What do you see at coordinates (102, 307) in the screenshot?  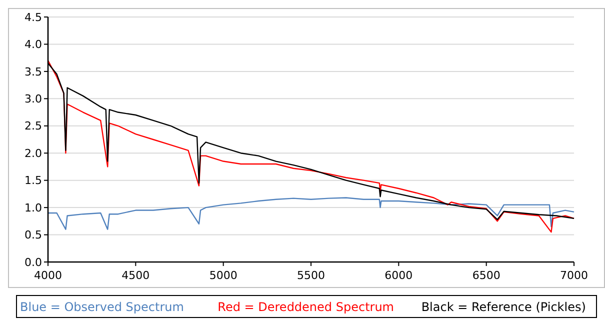 I see `text: Blue = Observed Spectrum` at bounding box center [102, 307].